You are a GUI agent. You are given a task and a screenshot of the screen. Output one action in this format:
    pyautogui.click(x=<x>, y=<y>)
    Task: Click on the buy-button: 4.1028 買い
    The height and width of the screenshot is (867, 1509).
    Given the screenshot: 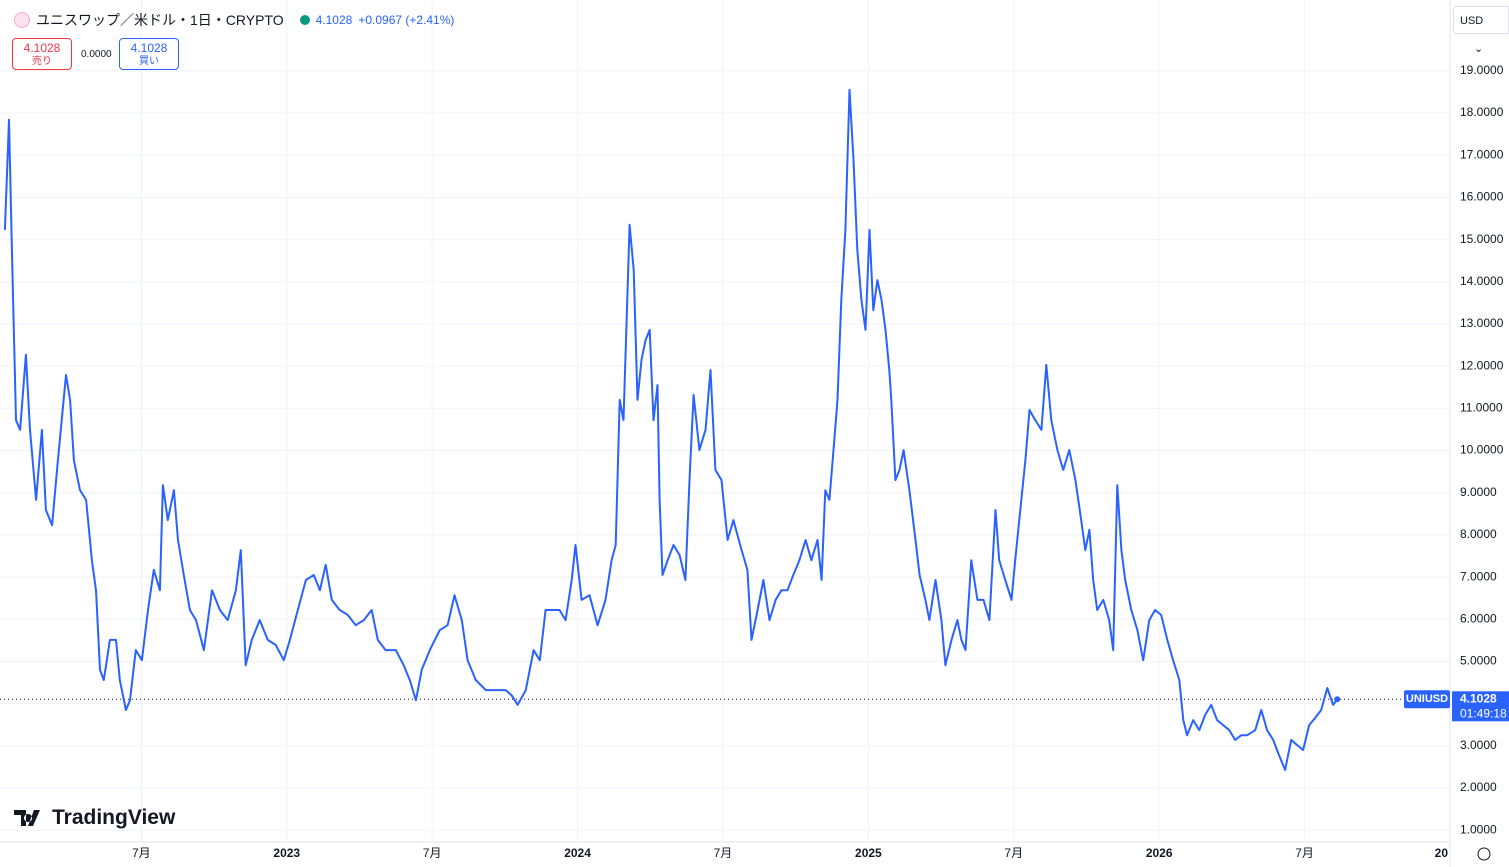 What is the action you would take?
    pyautogui.click(x=149, y=54)
    